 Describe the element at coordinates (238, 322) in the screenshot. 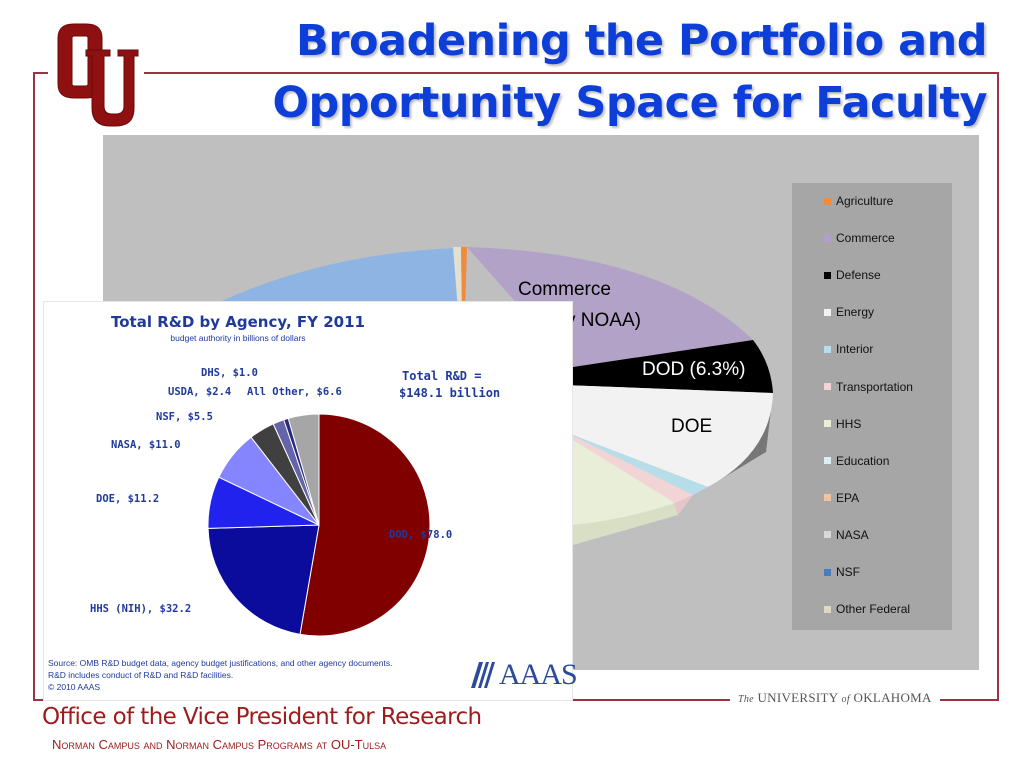

I see `inset-chart-title: Total R&D by Agency, FY 2011` at that location.